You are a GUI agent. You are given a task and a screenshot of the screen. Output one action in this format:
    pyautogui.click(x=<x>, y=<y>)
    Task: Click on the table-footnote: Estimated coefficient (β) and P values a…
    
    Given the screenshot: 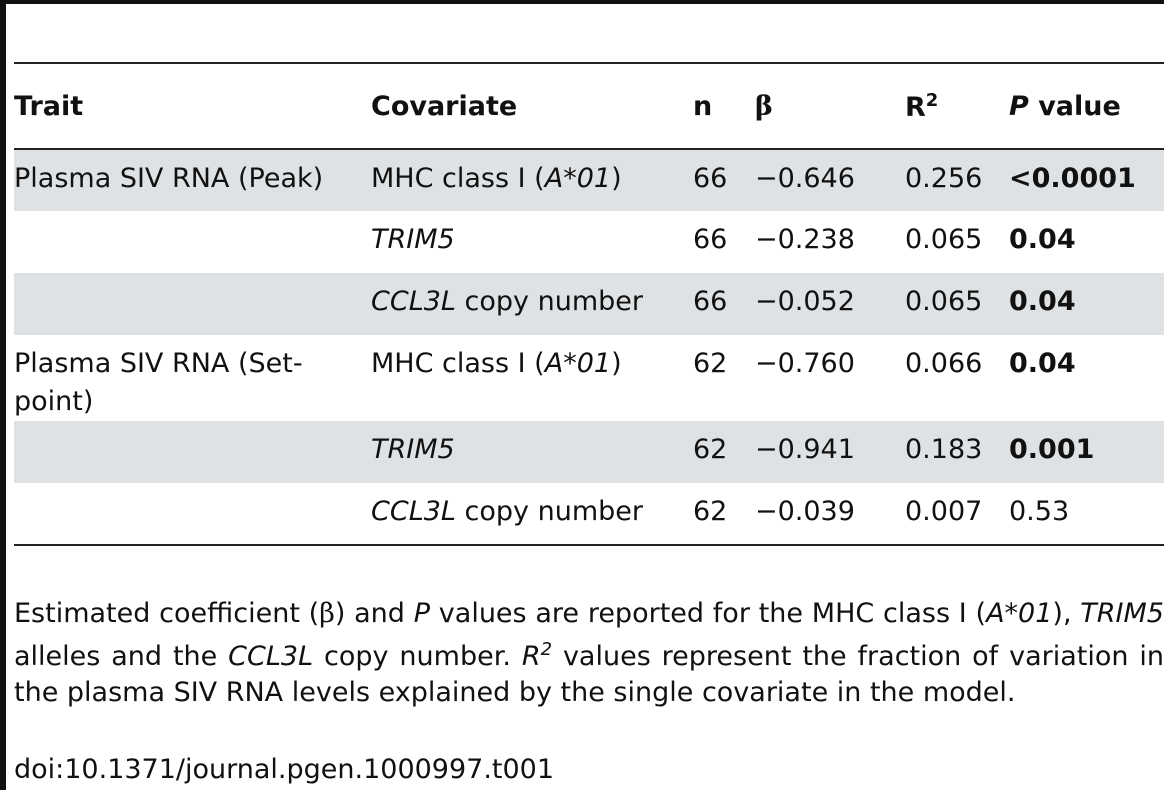 What is the action you would take?
    pyautogui.click(x=589, y=653)
    